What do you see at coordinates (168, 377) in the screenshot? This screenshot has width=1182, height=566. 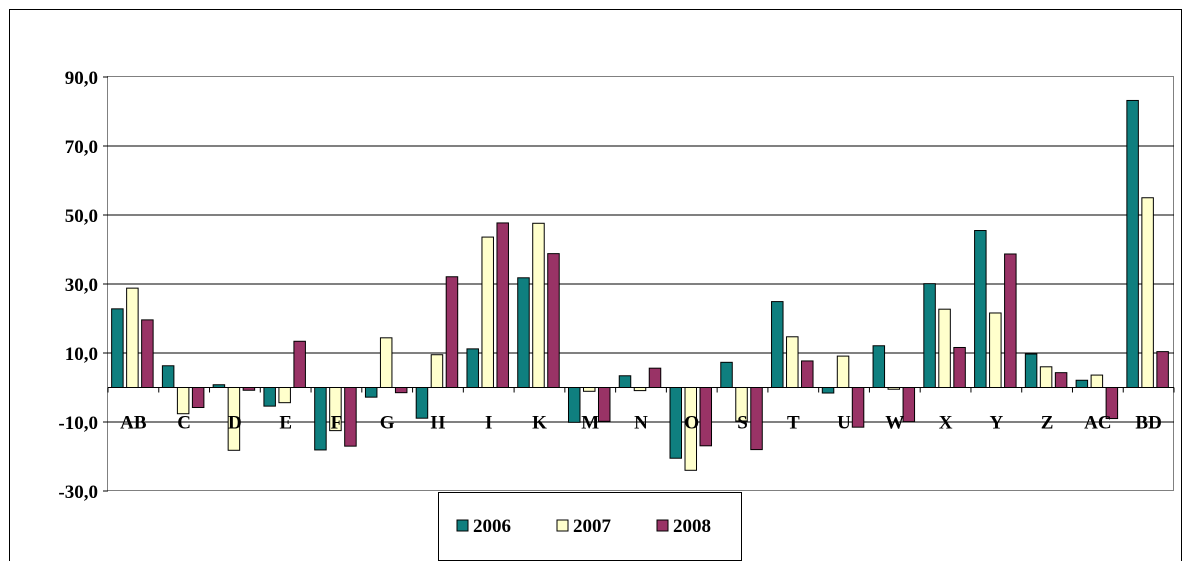 I see `bar-C-2006` at bounding box center [168, 377].